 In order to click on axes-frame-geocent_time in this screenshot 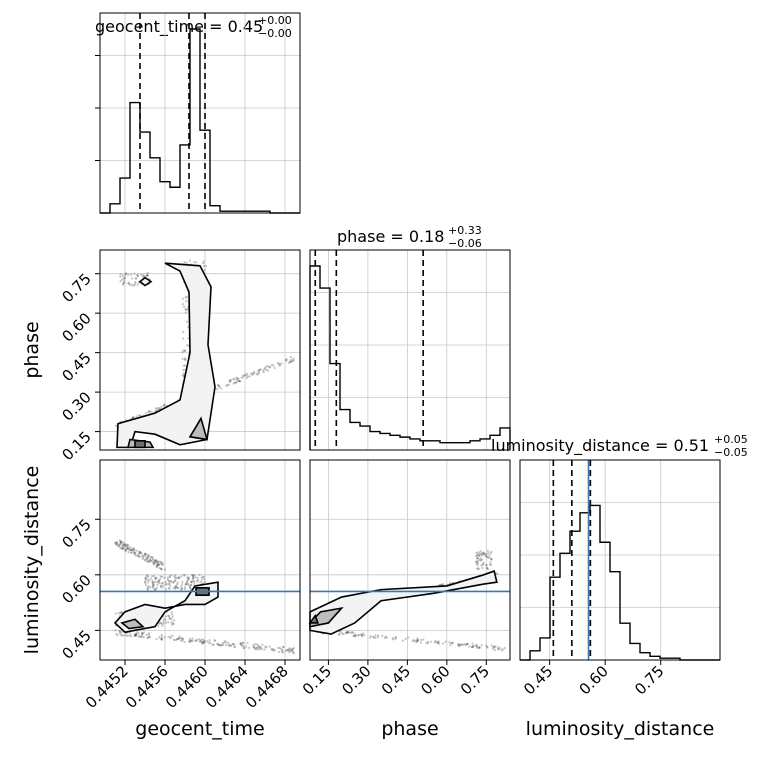, I will do `click(200, 113)`.